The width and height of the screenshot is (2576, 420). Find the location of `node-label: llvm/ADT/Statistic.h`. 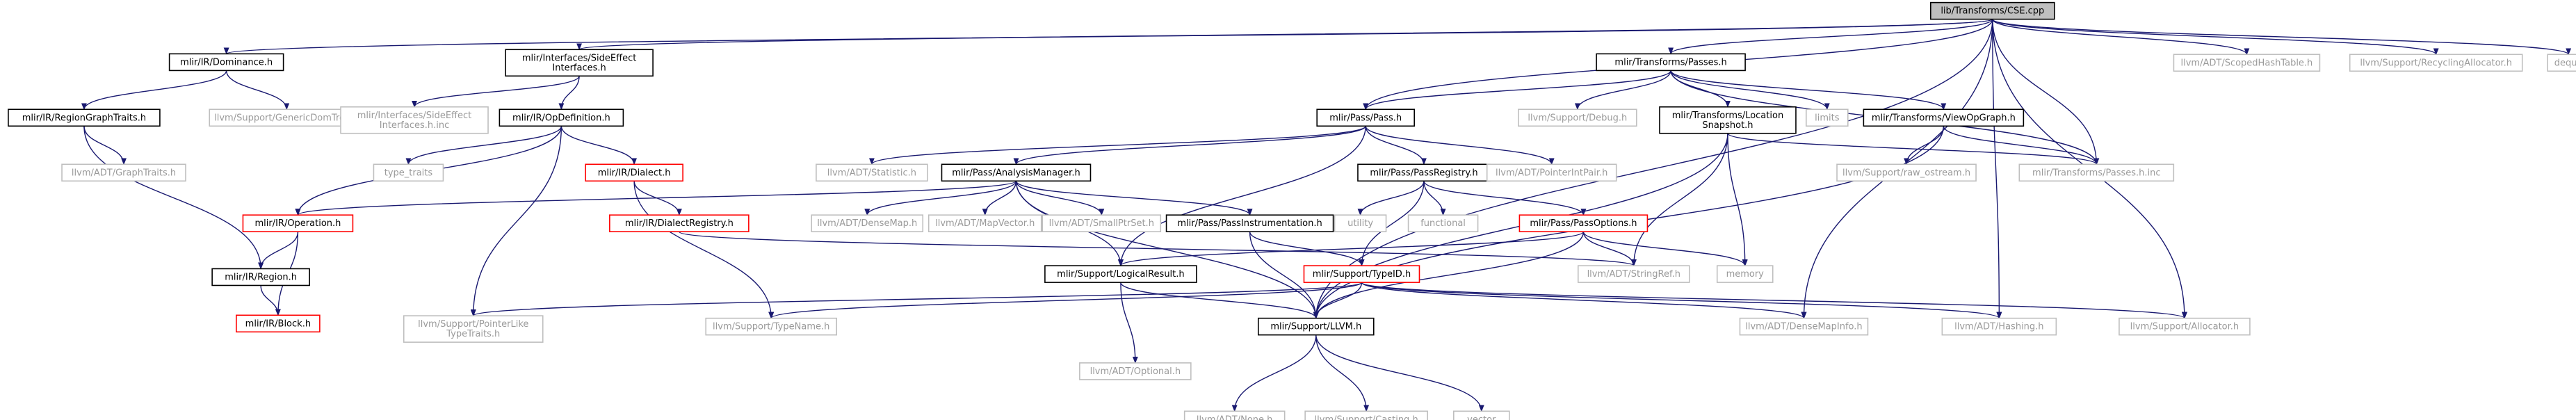

node-label: llvm/ADT/Statistic.h is located at coordinates (871, 173).